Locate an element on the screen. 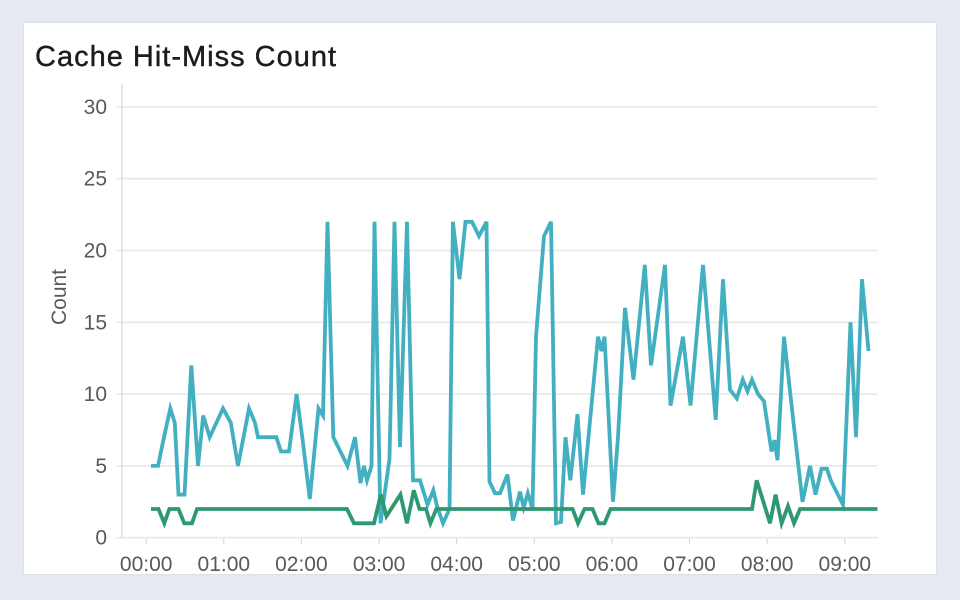 This screenshot has height=600, width=960. svg-text: 20 is located at coordinates (95, 251).